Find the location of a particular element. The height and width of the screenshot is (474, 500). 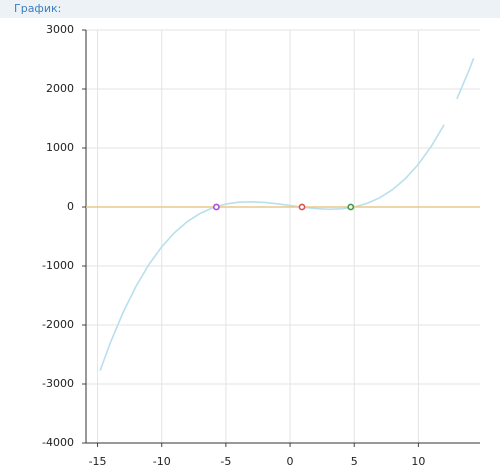

header-bar is located at coordinates (250, 9).